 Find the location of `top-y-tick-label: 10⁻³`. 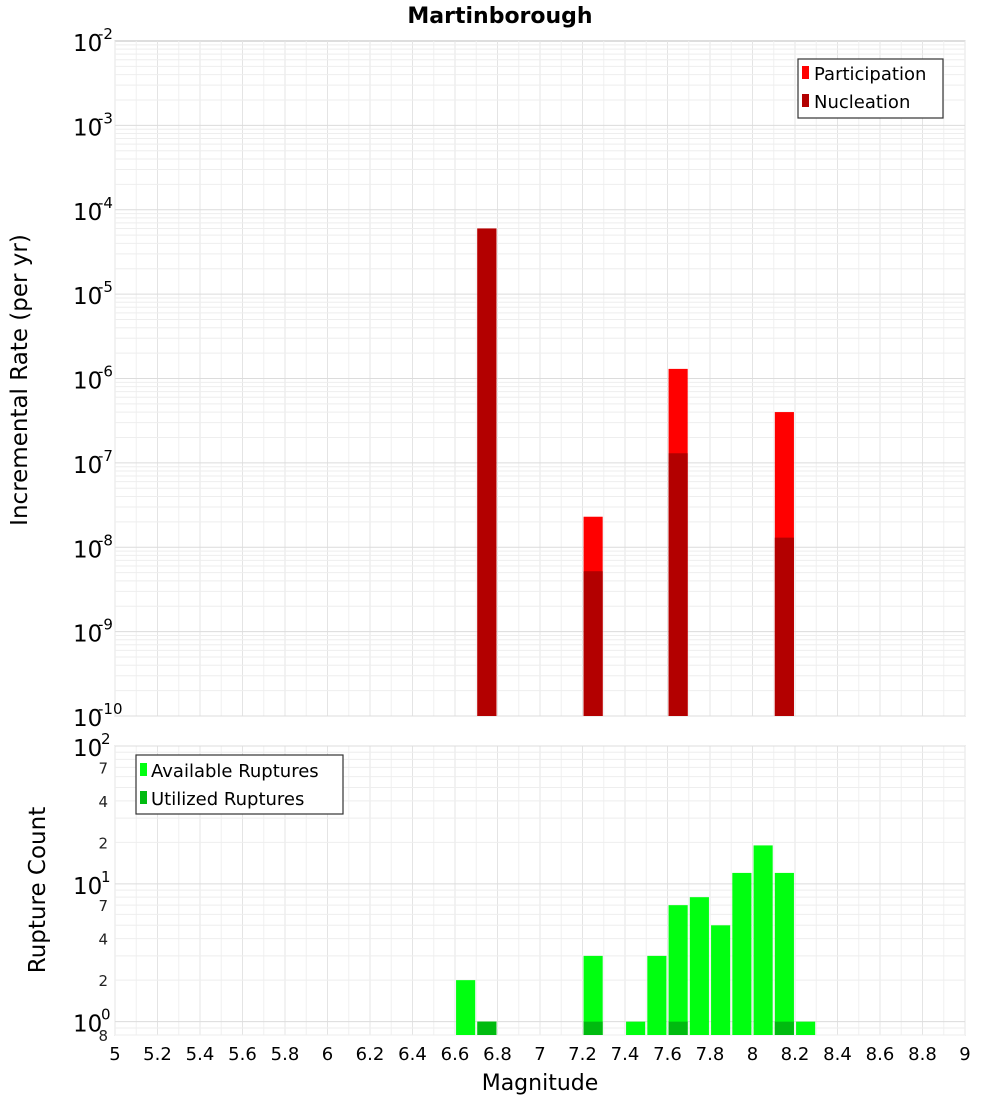

top-y-tick-label: 10⁻³ is located at coordinates (93, 125).